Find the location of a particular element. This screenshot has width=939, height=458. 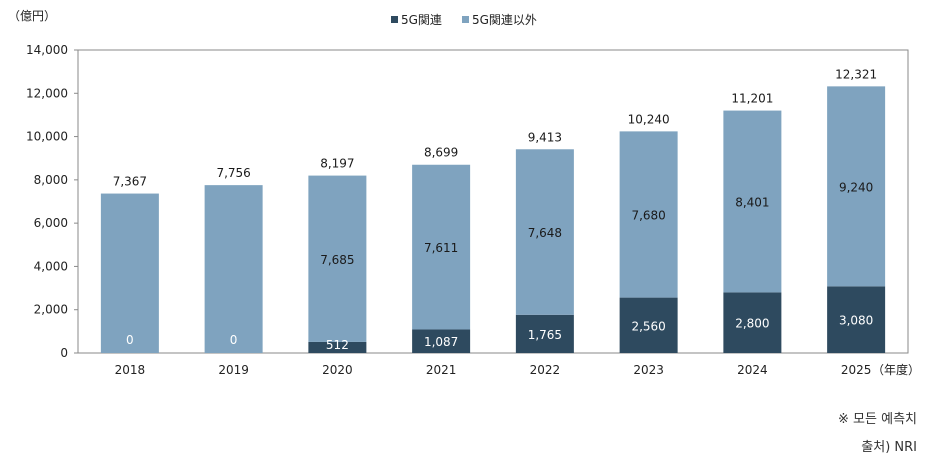

x-tick-label: 2022 is located at coordinates (545, 370).